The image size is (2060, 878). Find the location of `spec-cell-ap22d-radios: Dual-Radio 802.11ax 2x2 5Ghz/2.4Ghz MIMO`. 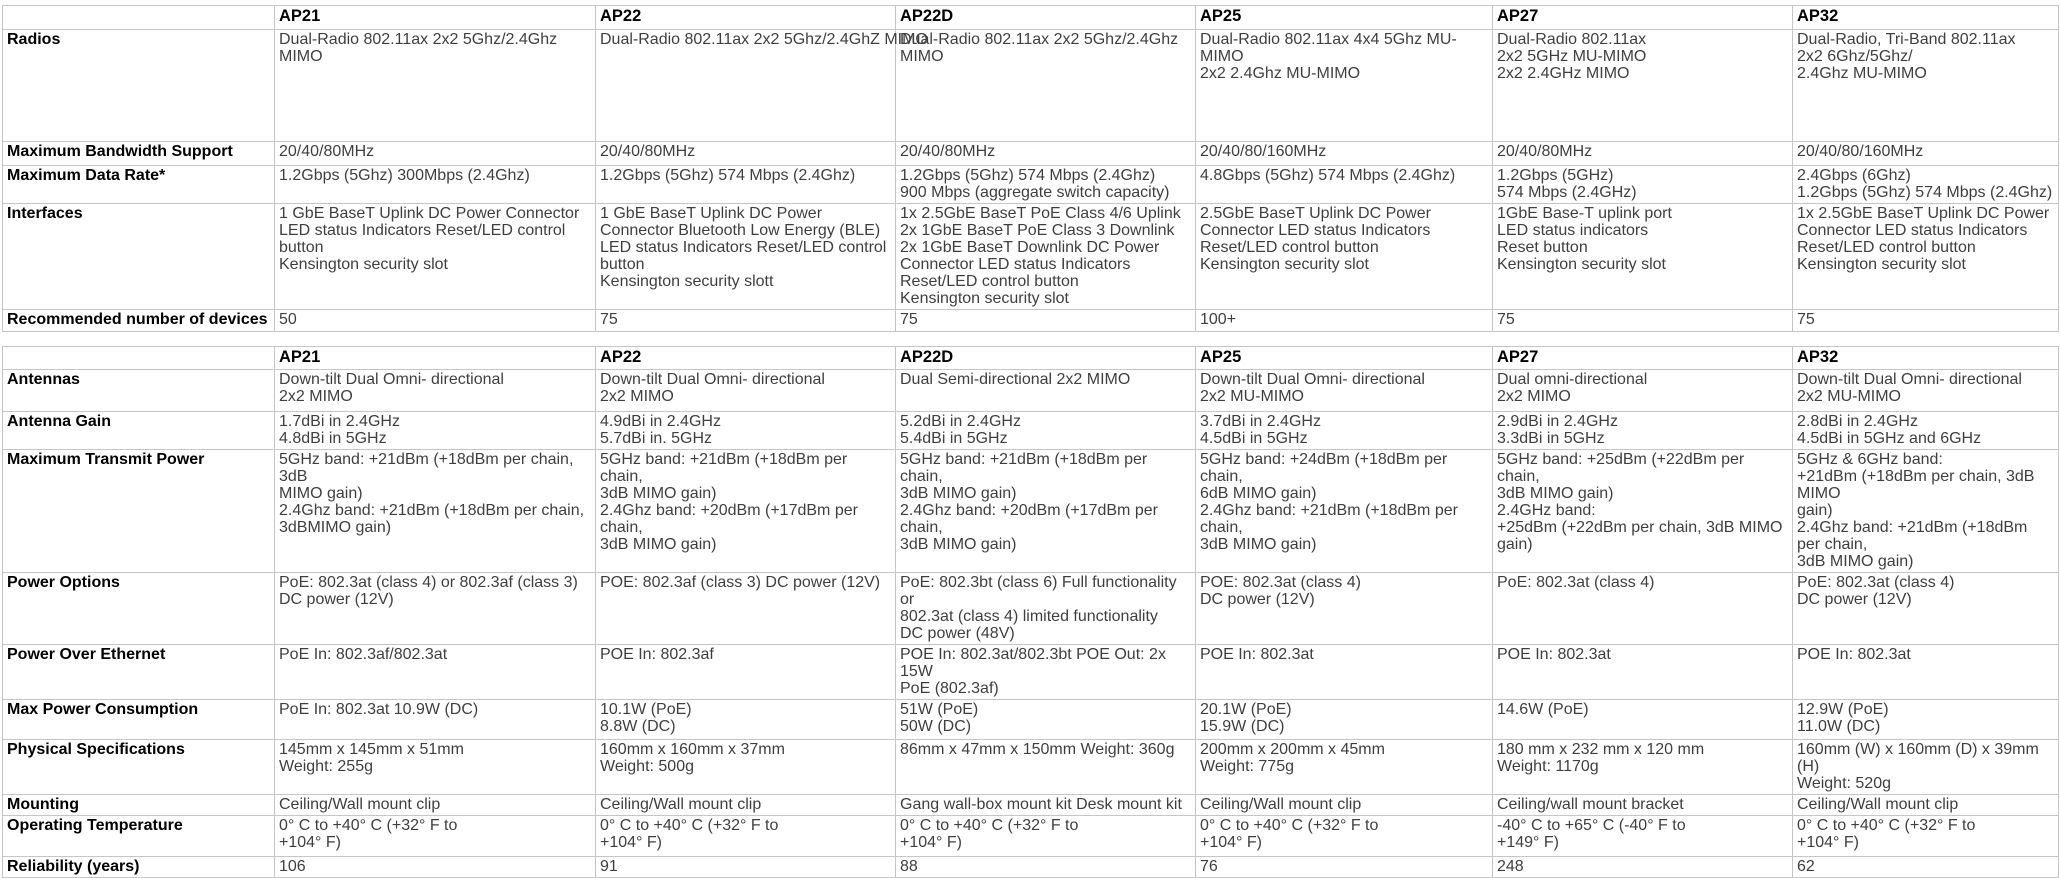

spec-cell-ap22d-radios: Dual-Radio 802.11ax 2x2 5Ghz/2.4Ghz MIMO is located at coordinates (1045, 85).